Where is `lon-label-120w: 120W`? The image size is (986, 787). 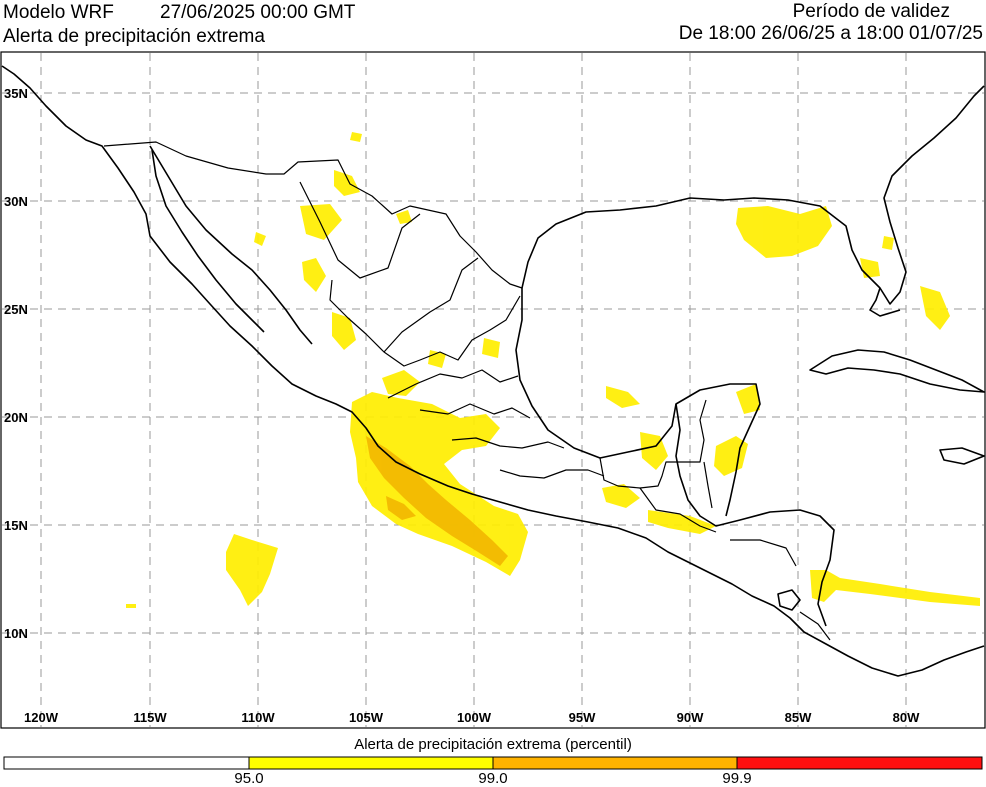
lon-label-120w: 120W is located at coordinates (41, 717).